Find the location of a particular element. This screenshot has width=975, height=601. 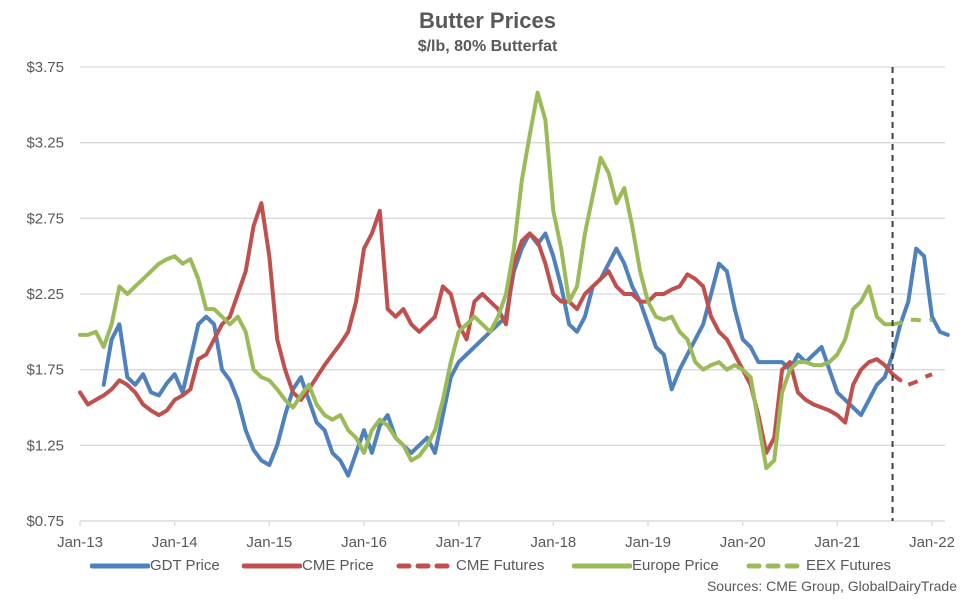

series-line-cme-futures is located at coordinates (912, 379).